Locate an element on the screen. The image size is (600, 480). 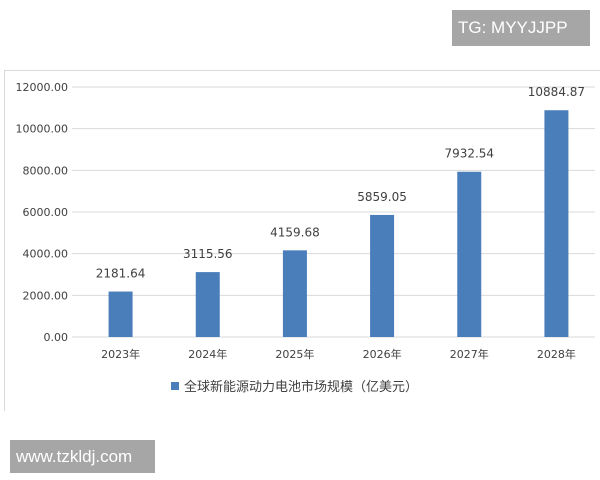
data-label: 3115.56 is located at coordinates (208, 254).